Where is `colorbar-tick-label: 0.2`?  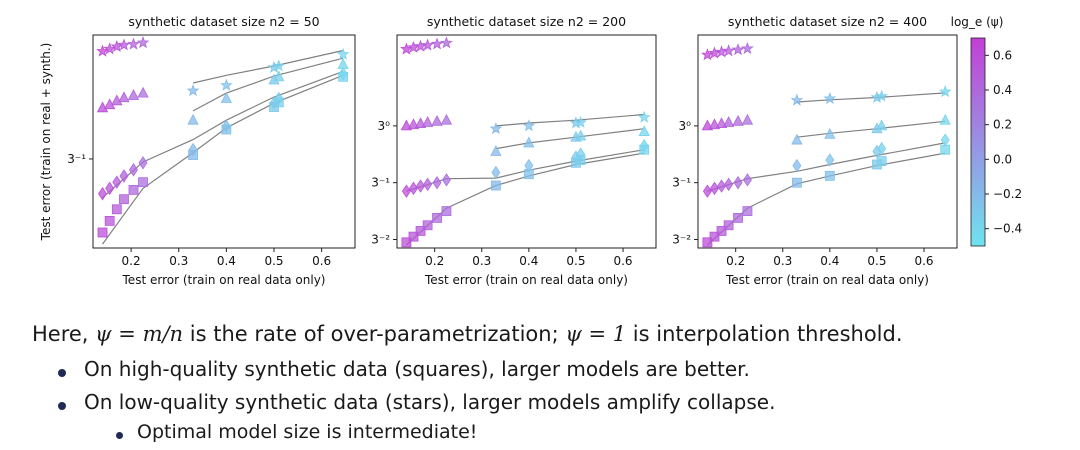 colorbar-tick-label: 0.2 is located at coordinates (1002, 125).